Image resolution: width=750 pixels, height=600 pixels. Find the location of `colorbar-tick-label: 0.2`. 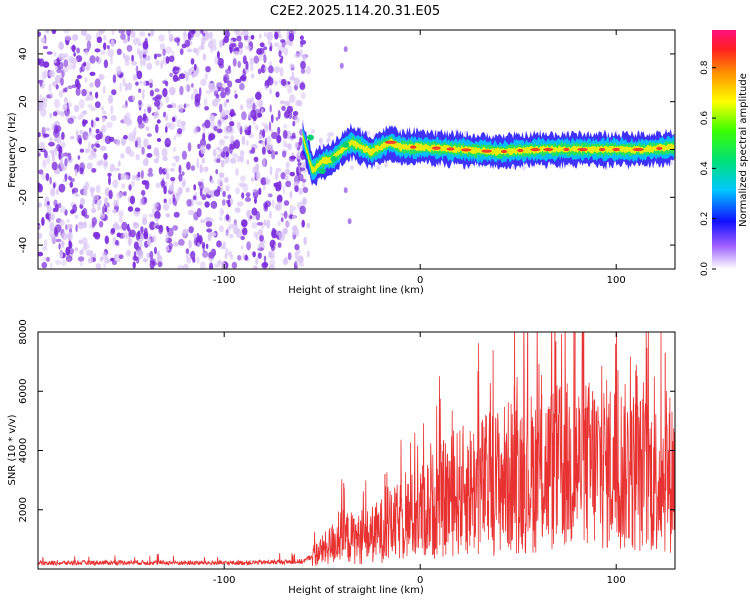

colorbar-tick-label: 0.2 is located at coordinates (705, 219).